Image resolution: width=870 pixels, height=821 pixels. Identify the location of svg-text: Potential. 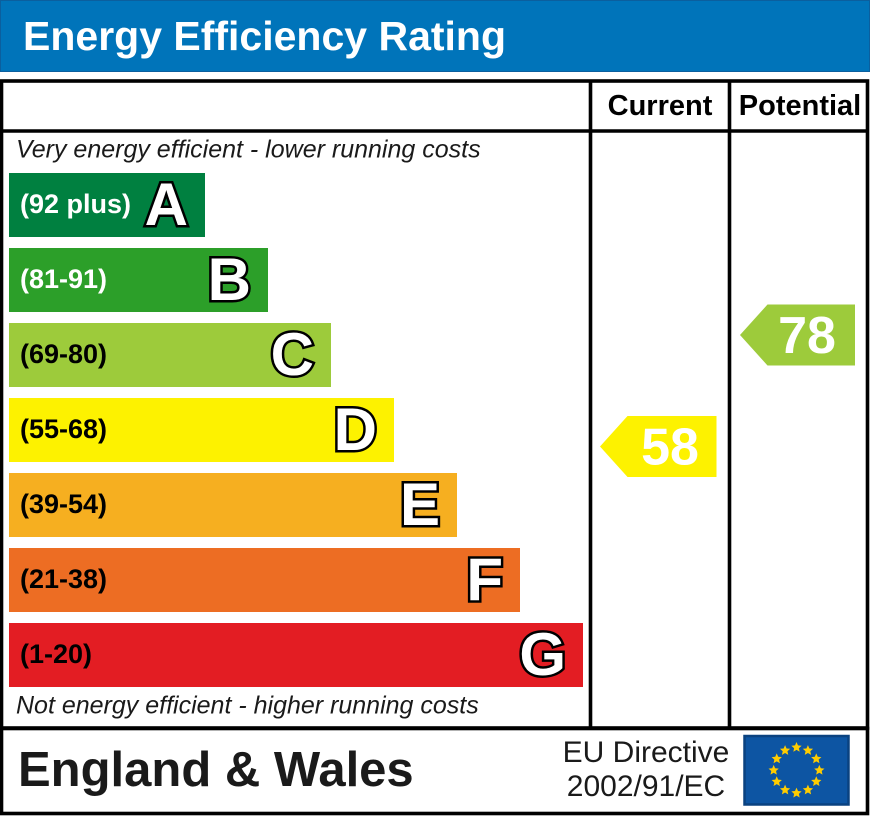
(800, 106).